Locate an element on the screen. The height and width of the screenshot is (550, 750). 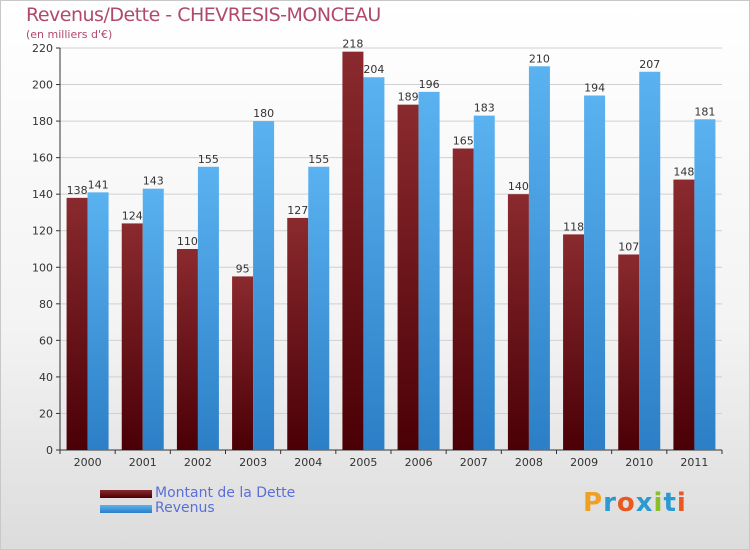
legend-label-revenue: Revenus is located at coordinates (185, 508).